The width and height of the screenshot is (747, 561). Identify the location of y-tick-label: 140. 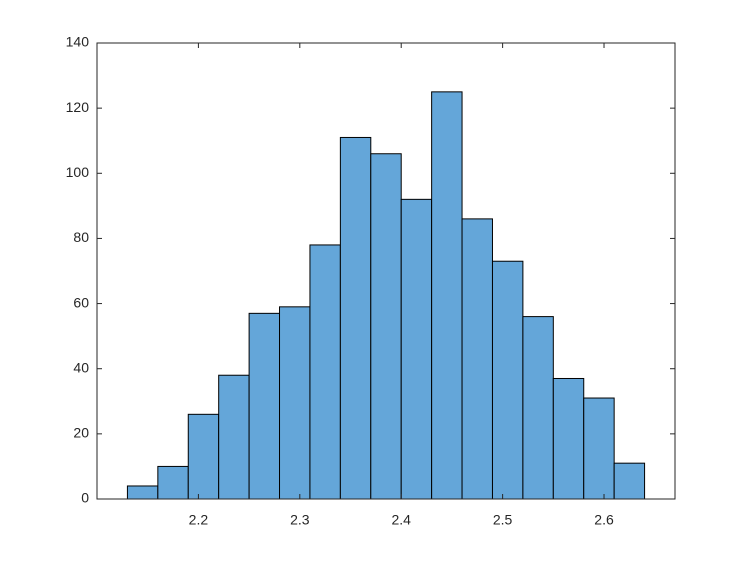
(78, 42).